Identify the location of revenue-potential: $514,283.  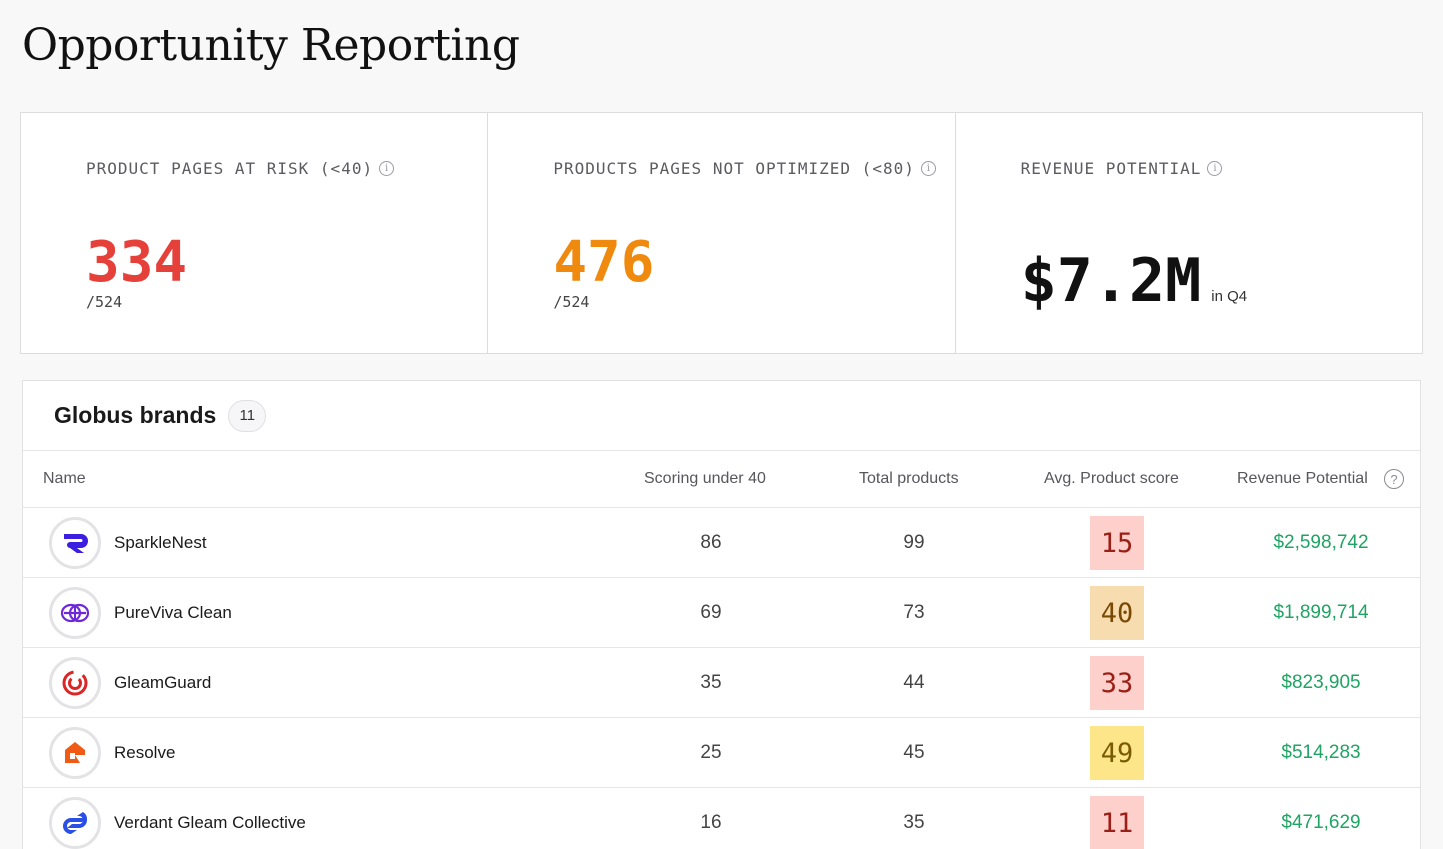
(1321, 752).